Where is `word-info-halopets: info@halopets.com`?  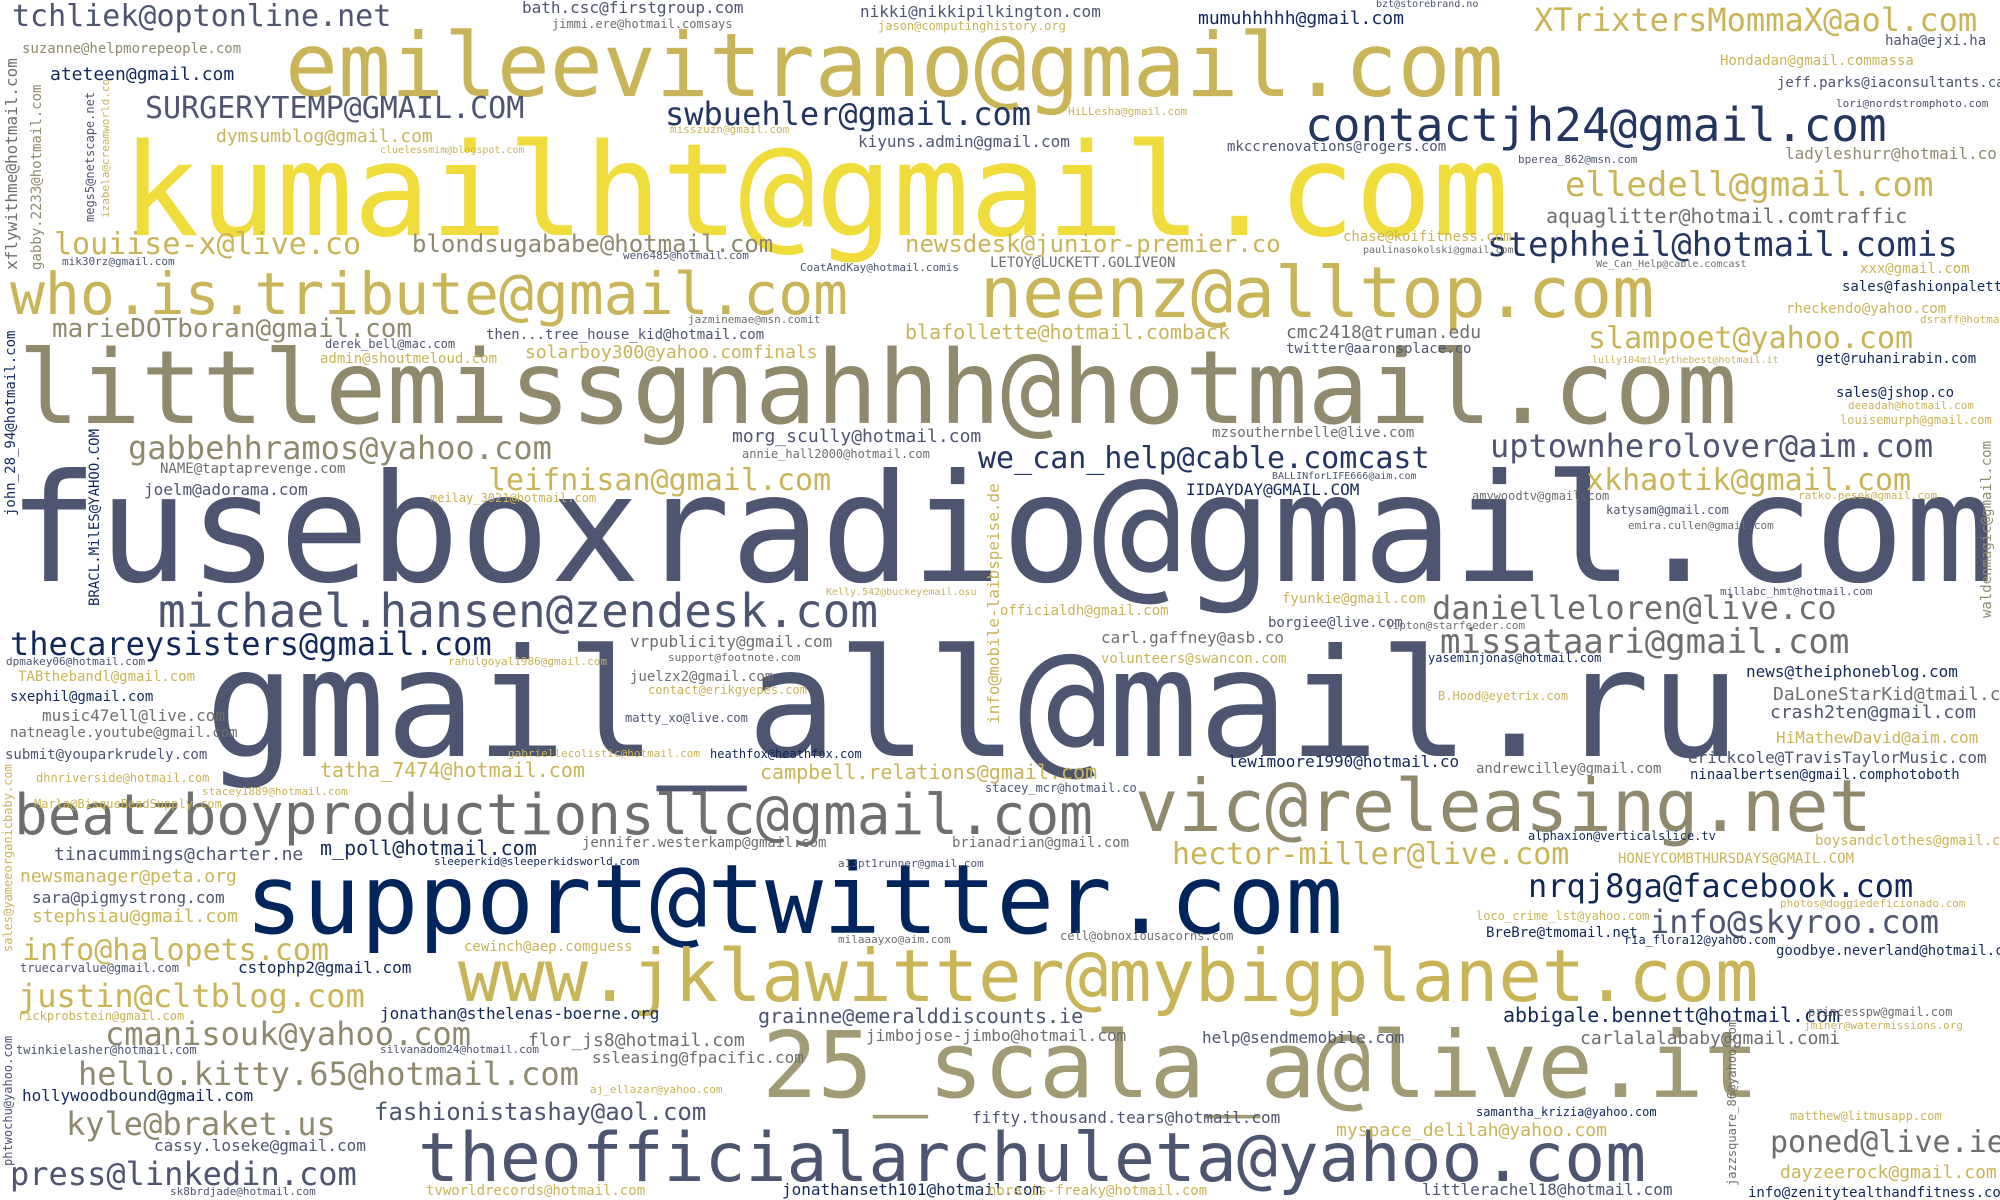 word-info-halopets: info@halopets.com is located at coordinates (176, 950).